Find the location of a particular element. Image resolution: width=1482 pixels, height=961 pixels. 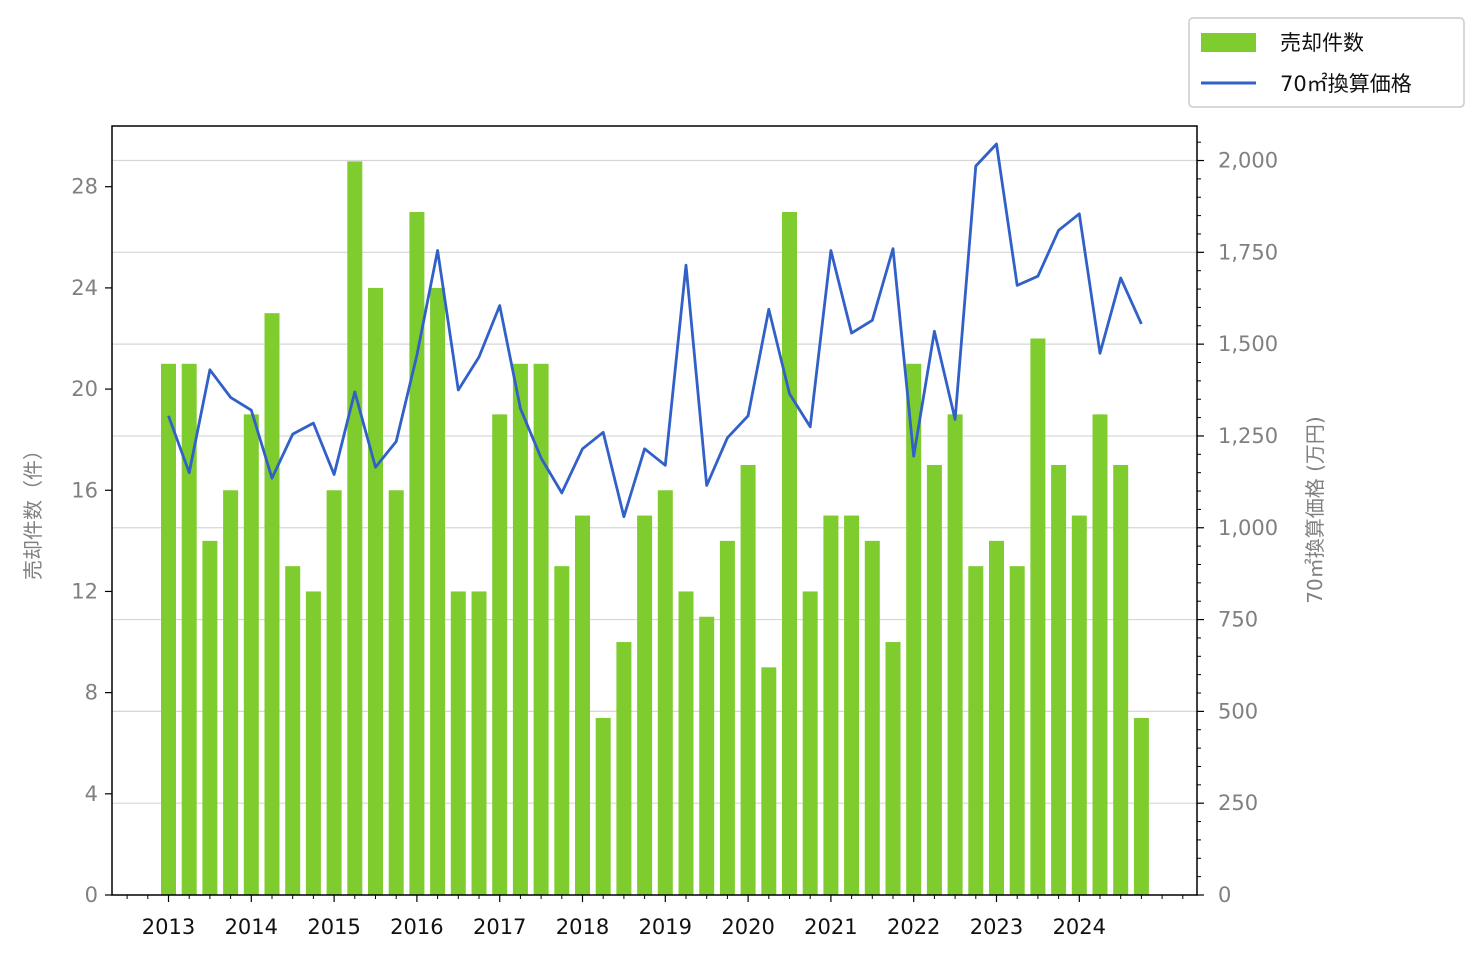

right-tick-label: 2,000 is located at coordinates (1248, 161).